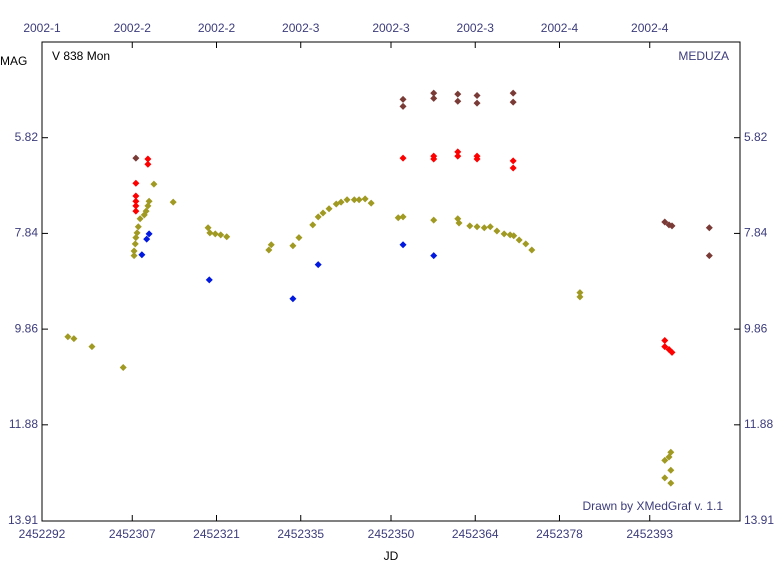 Image resolution: width=784 pixels, height=566 pixels. Describe the element at coordinates (42, 534) in the screenshot. I see `x-tick-label: 2452292` at that location.